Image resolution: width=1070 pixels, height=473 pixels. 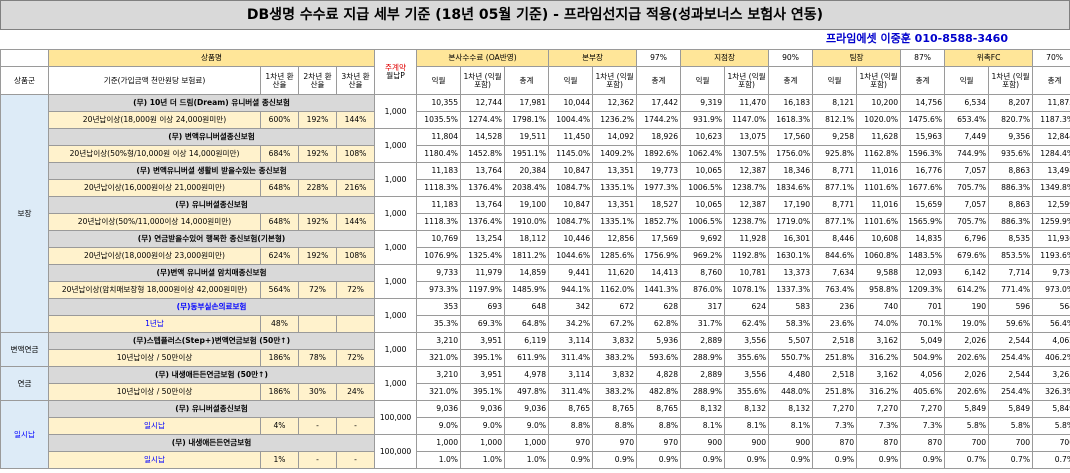 I want to click on amount-cell: 12,387, so click(x=747, y=205).